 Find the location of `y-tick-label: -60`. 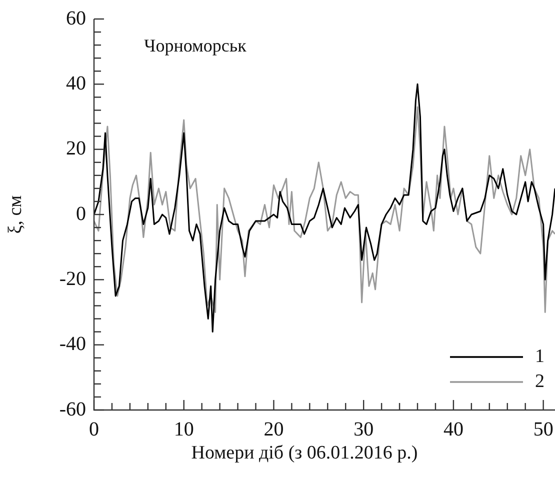

y-tick-label: -60 is located at coordinates (72, 409).